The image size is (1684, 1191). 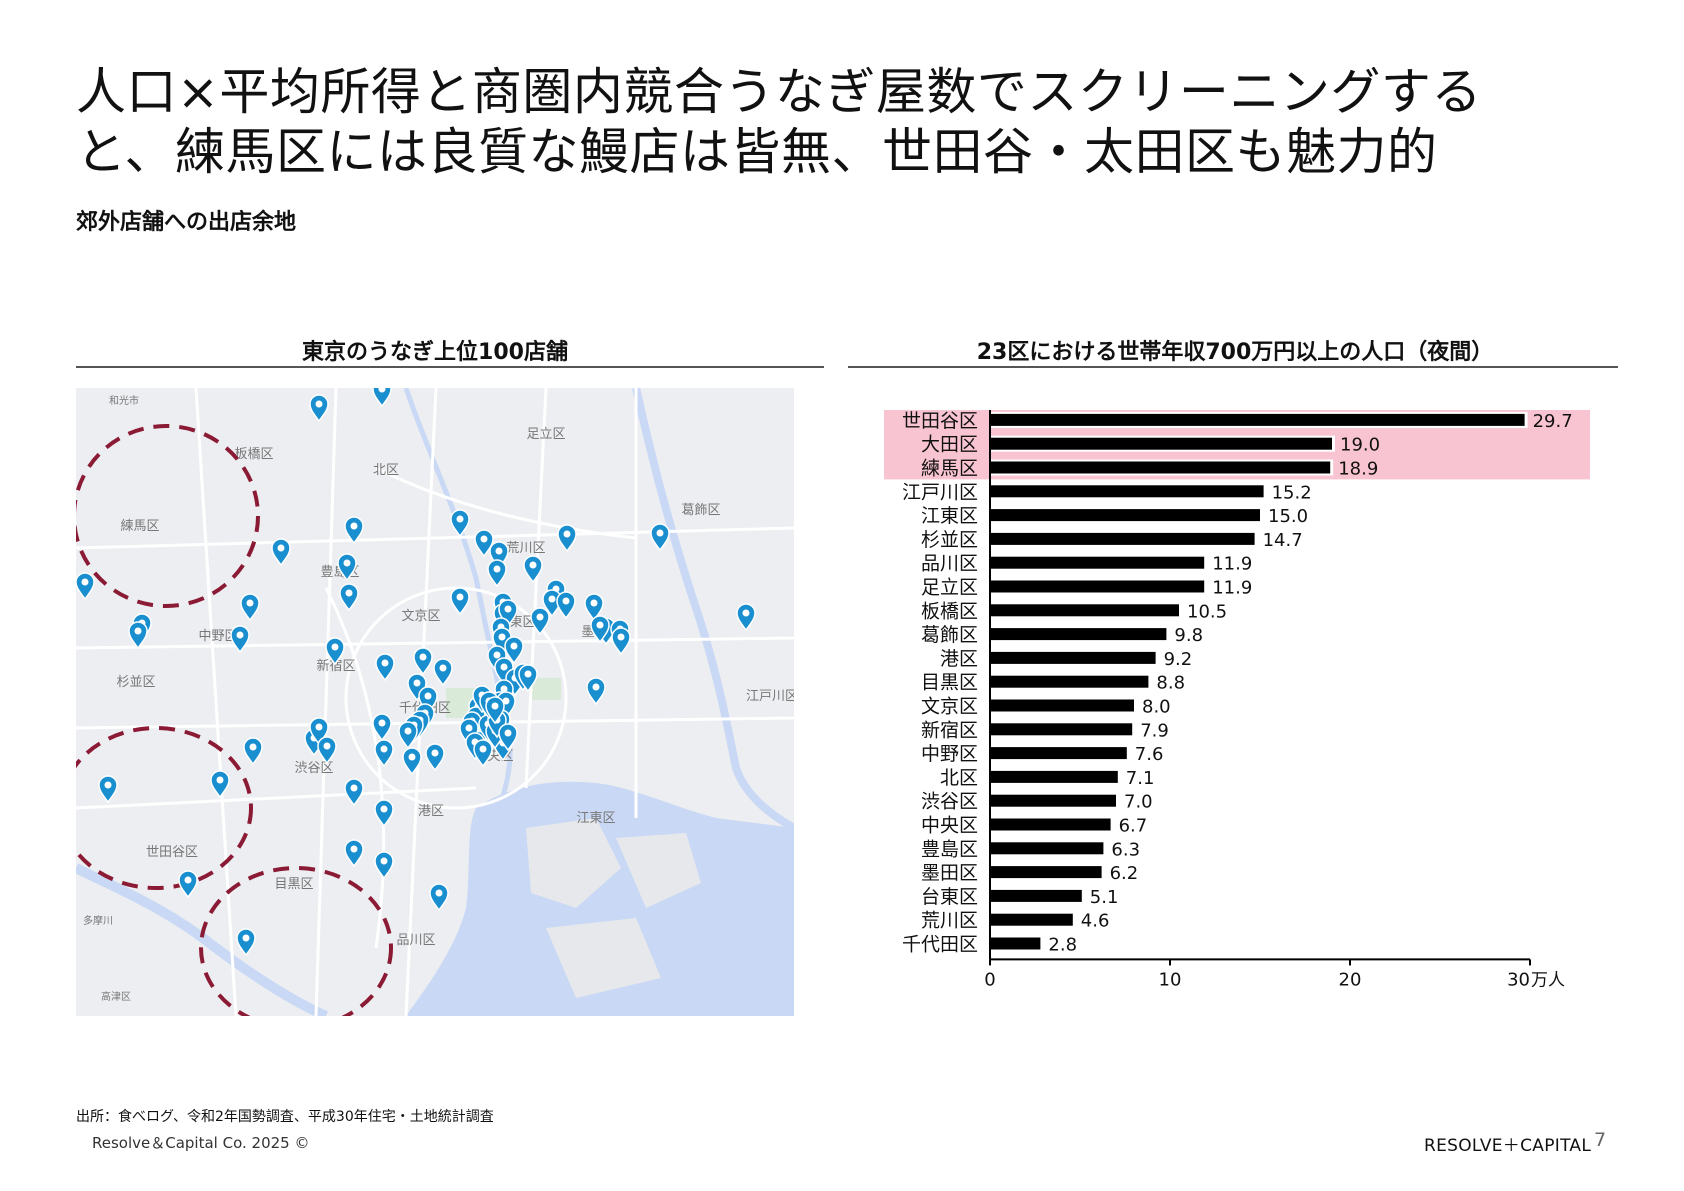 What do you see at coordinates (1122, 538) in the screenshot?
I see `bar-杉並区` at bounding box center [1122, 538].